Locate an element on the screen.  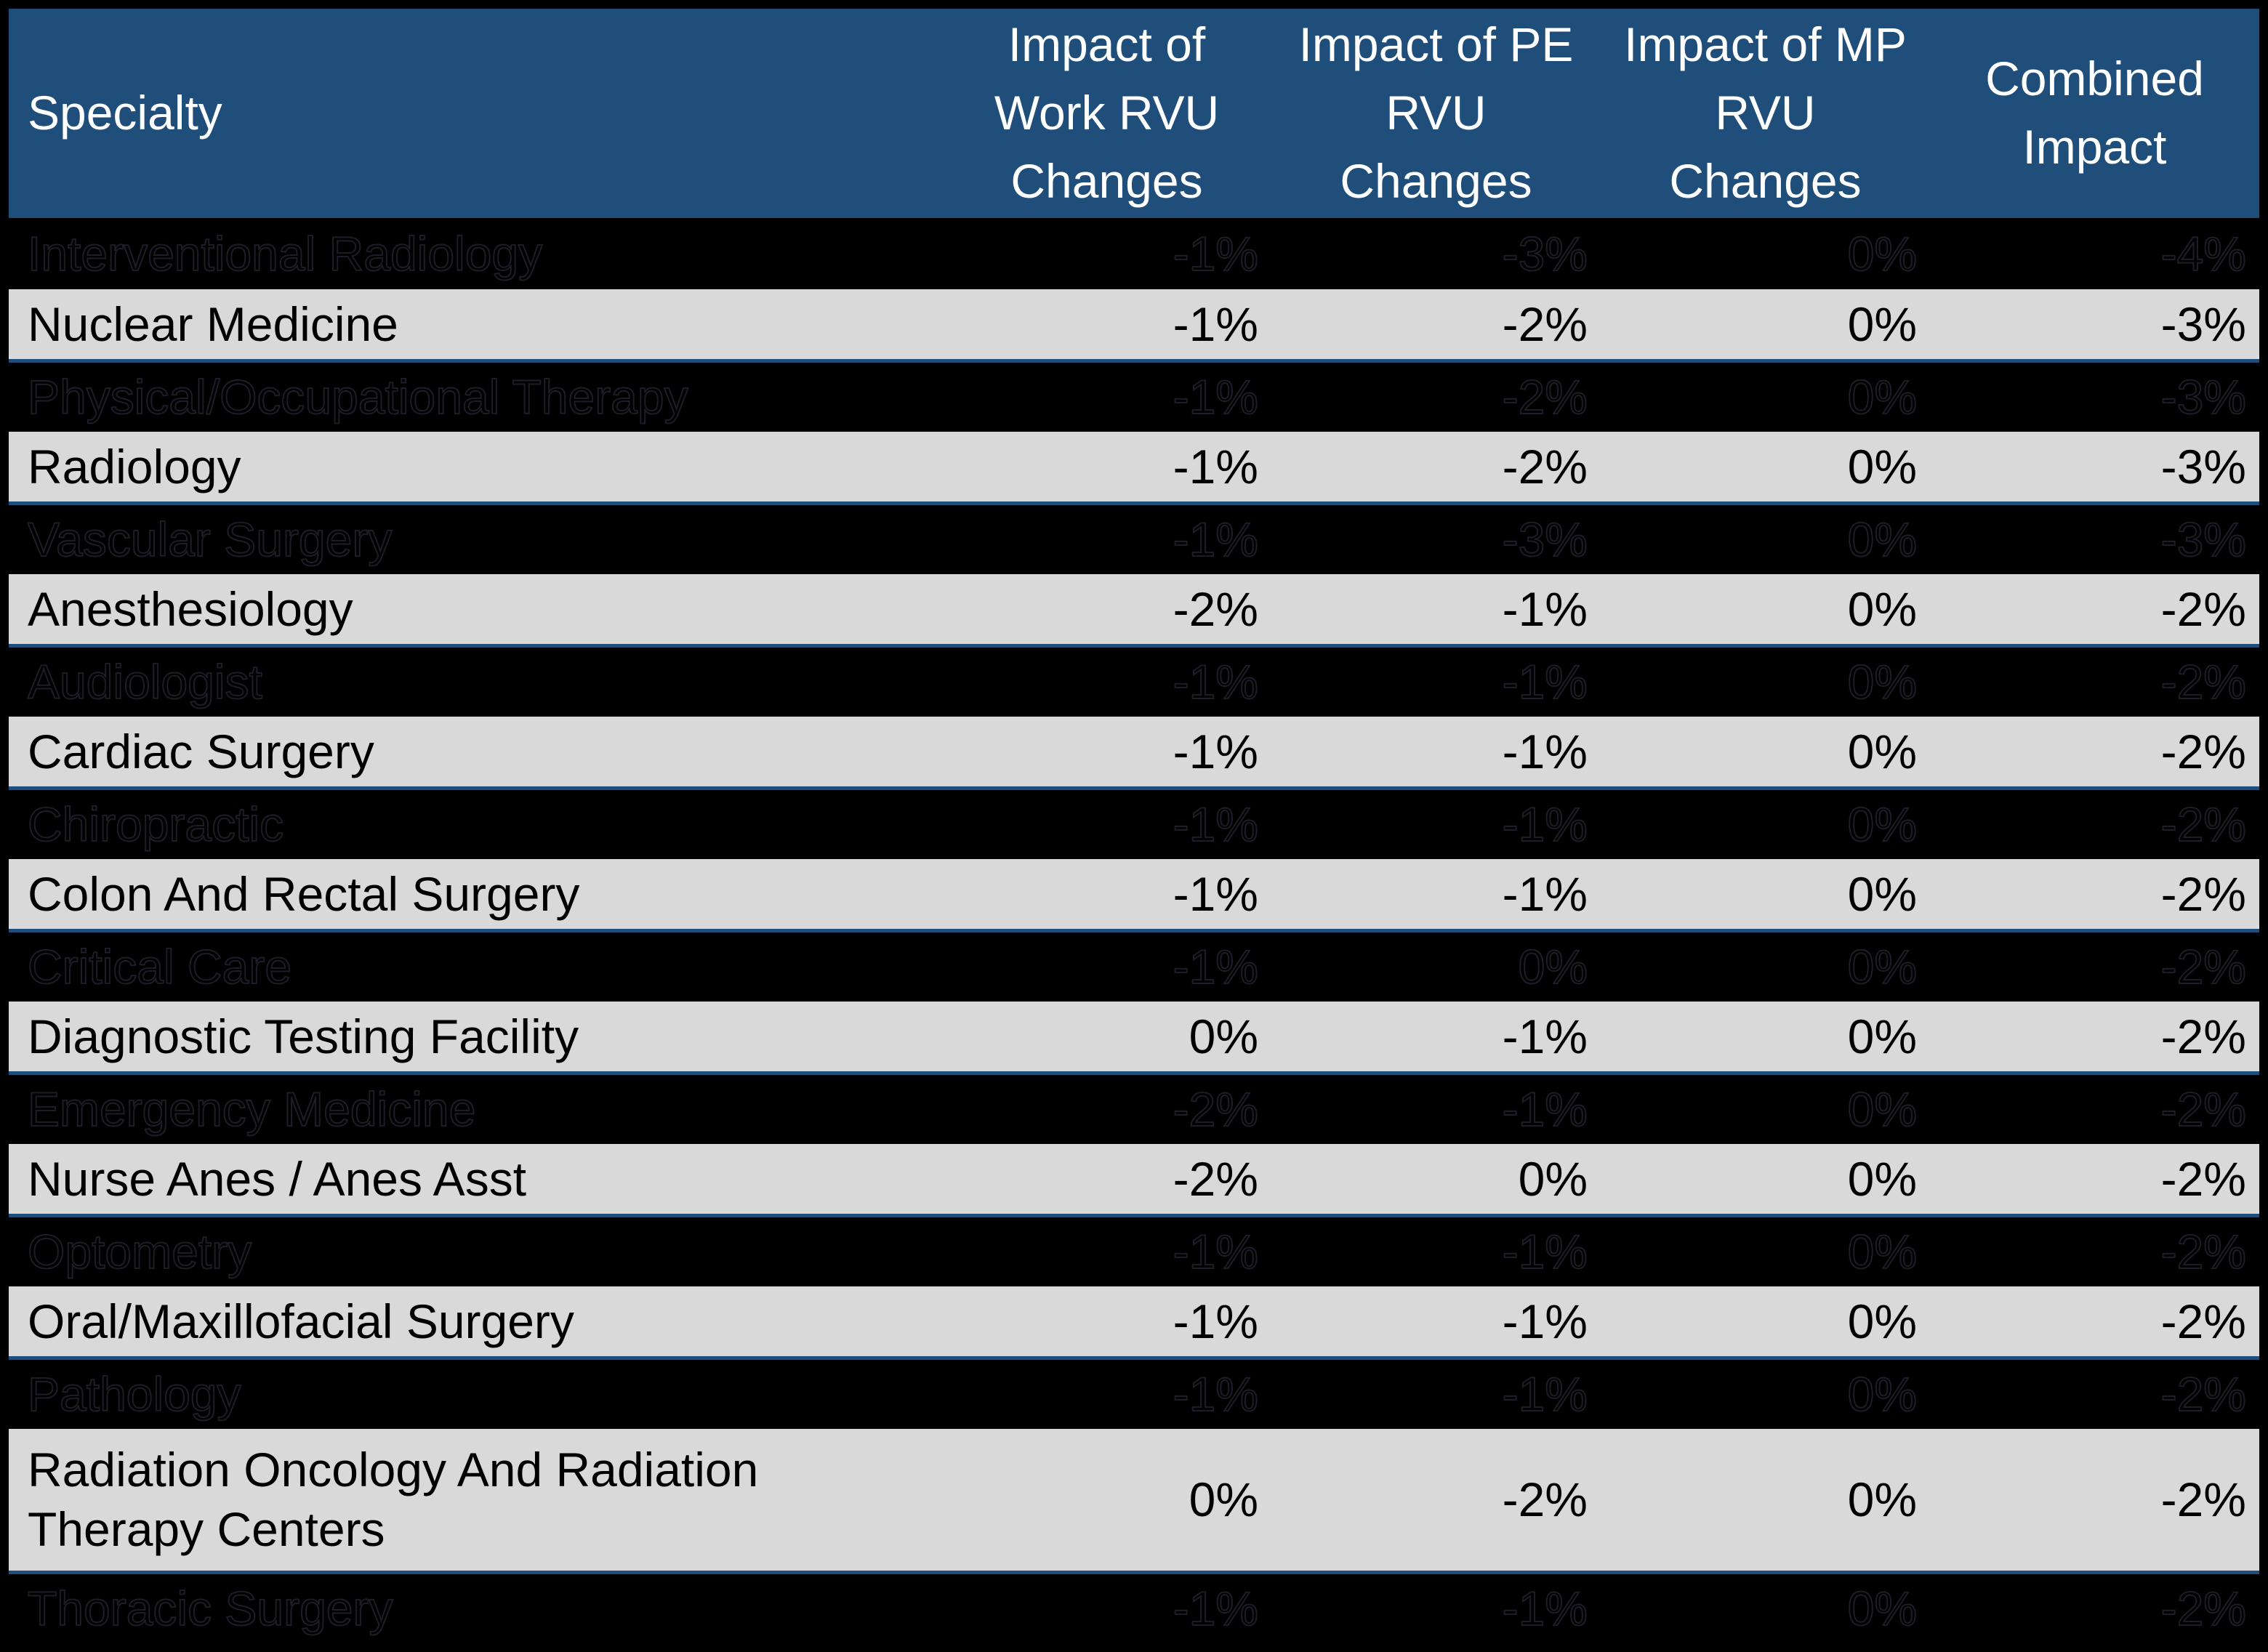
table-row: Thoracic Surgery -1% -1% 0% -2% is located at coordinates (1134, 1607).